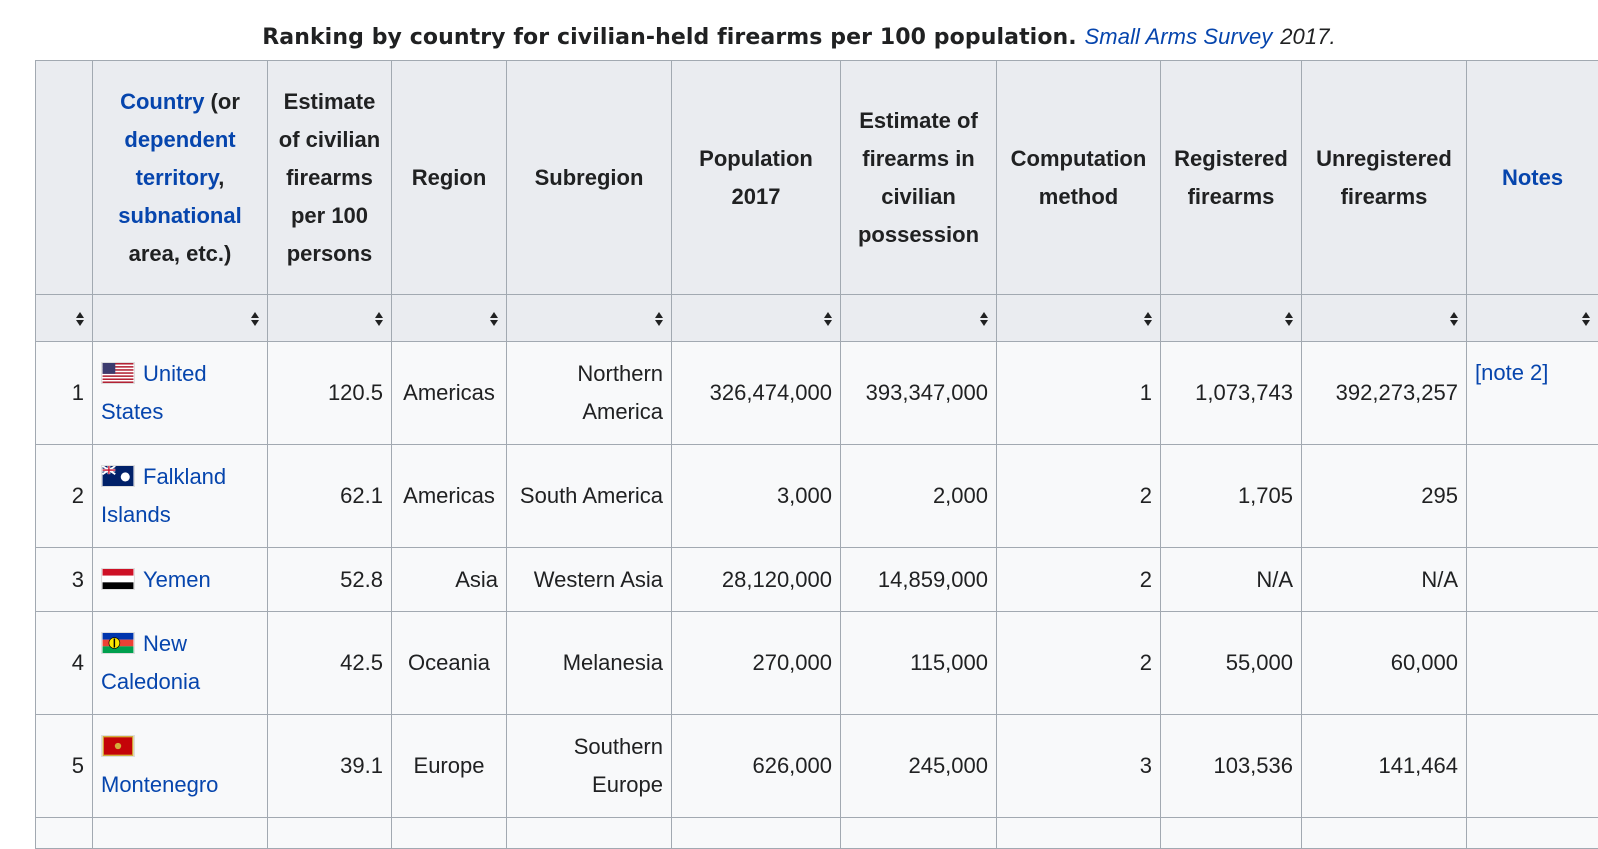  Describe the element at coordinates (449, 178) in the screenshot. I see `region-header: Region` at that location.